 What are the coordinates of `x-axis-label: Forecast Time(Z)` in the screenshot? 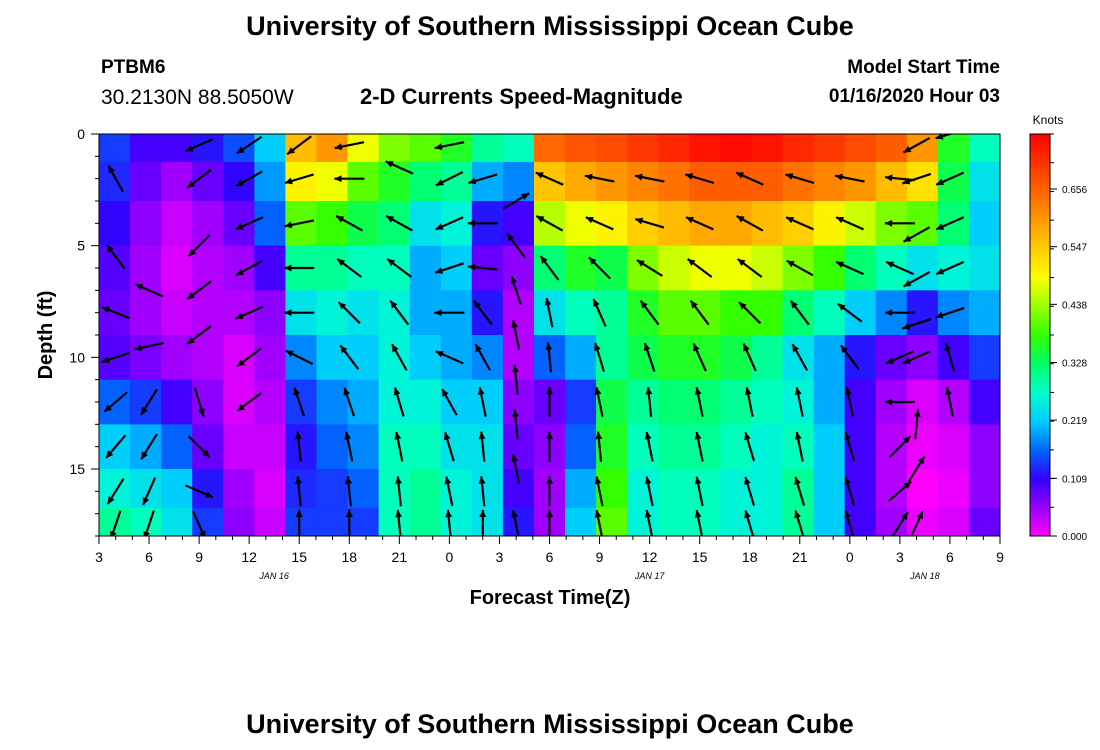 It's located at (550, 598).